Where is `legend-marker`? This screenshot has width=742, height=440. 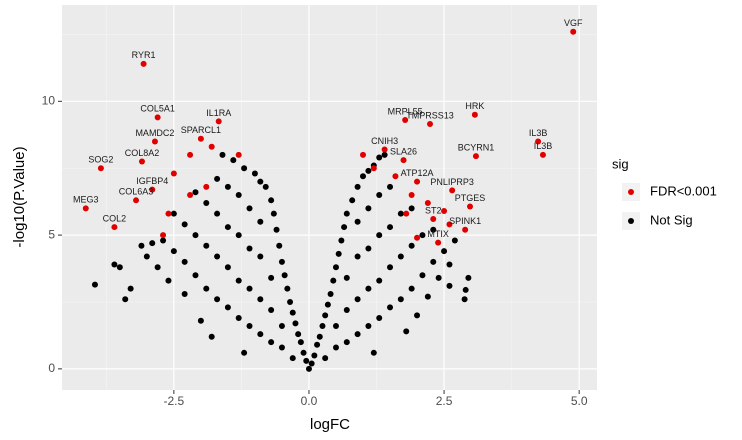 legend-marker is located at coordinates (631, 221).